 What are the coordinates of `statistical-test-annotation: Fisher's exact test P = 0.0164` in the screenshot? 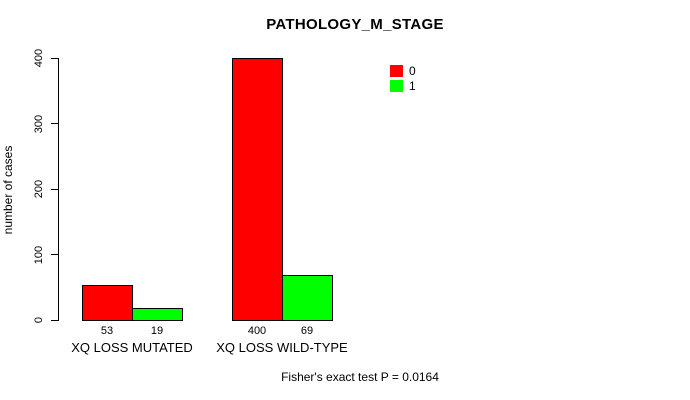 It's located at (360, 377).